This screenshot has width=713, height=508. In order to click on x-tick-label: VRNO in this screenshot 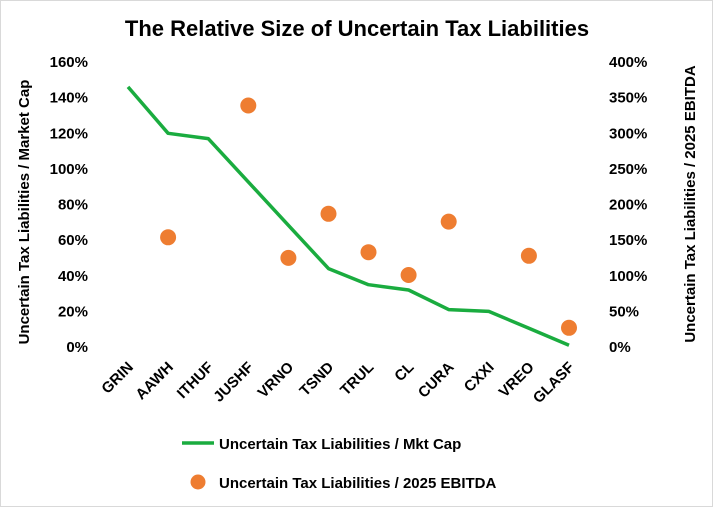, I will do `click(276, 380)`.